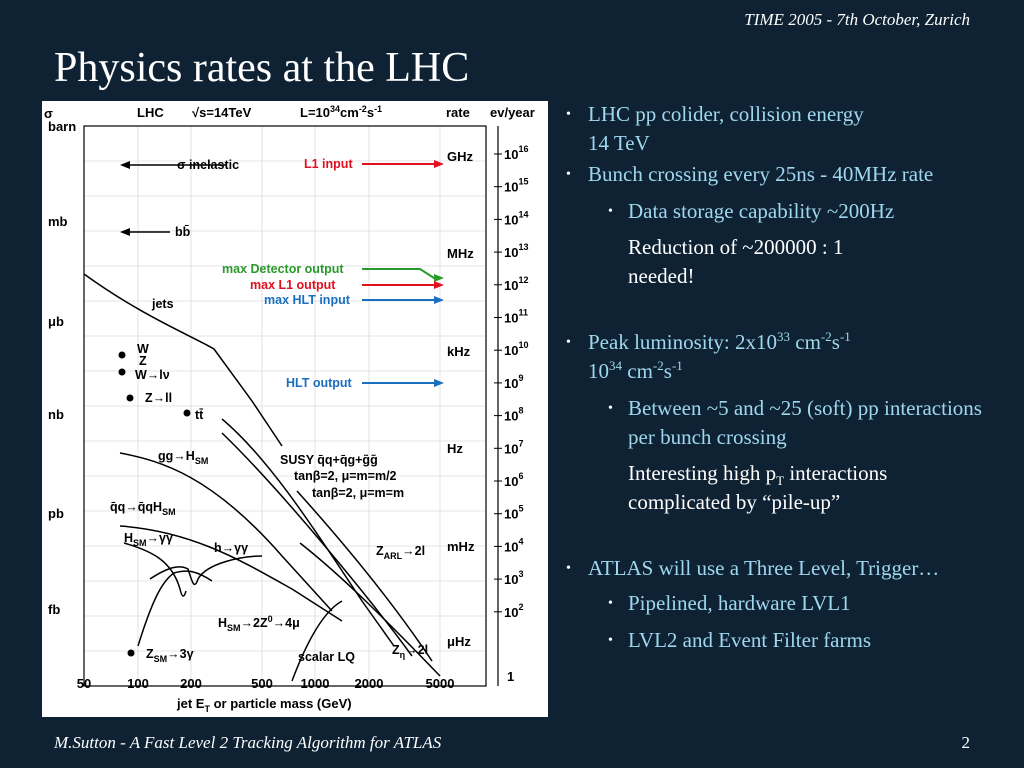  What do you see at coordinates (262, 68) in the screenshot?
I see `slide-title: Physics rates at the LHC` at bounding box center [262, 68].